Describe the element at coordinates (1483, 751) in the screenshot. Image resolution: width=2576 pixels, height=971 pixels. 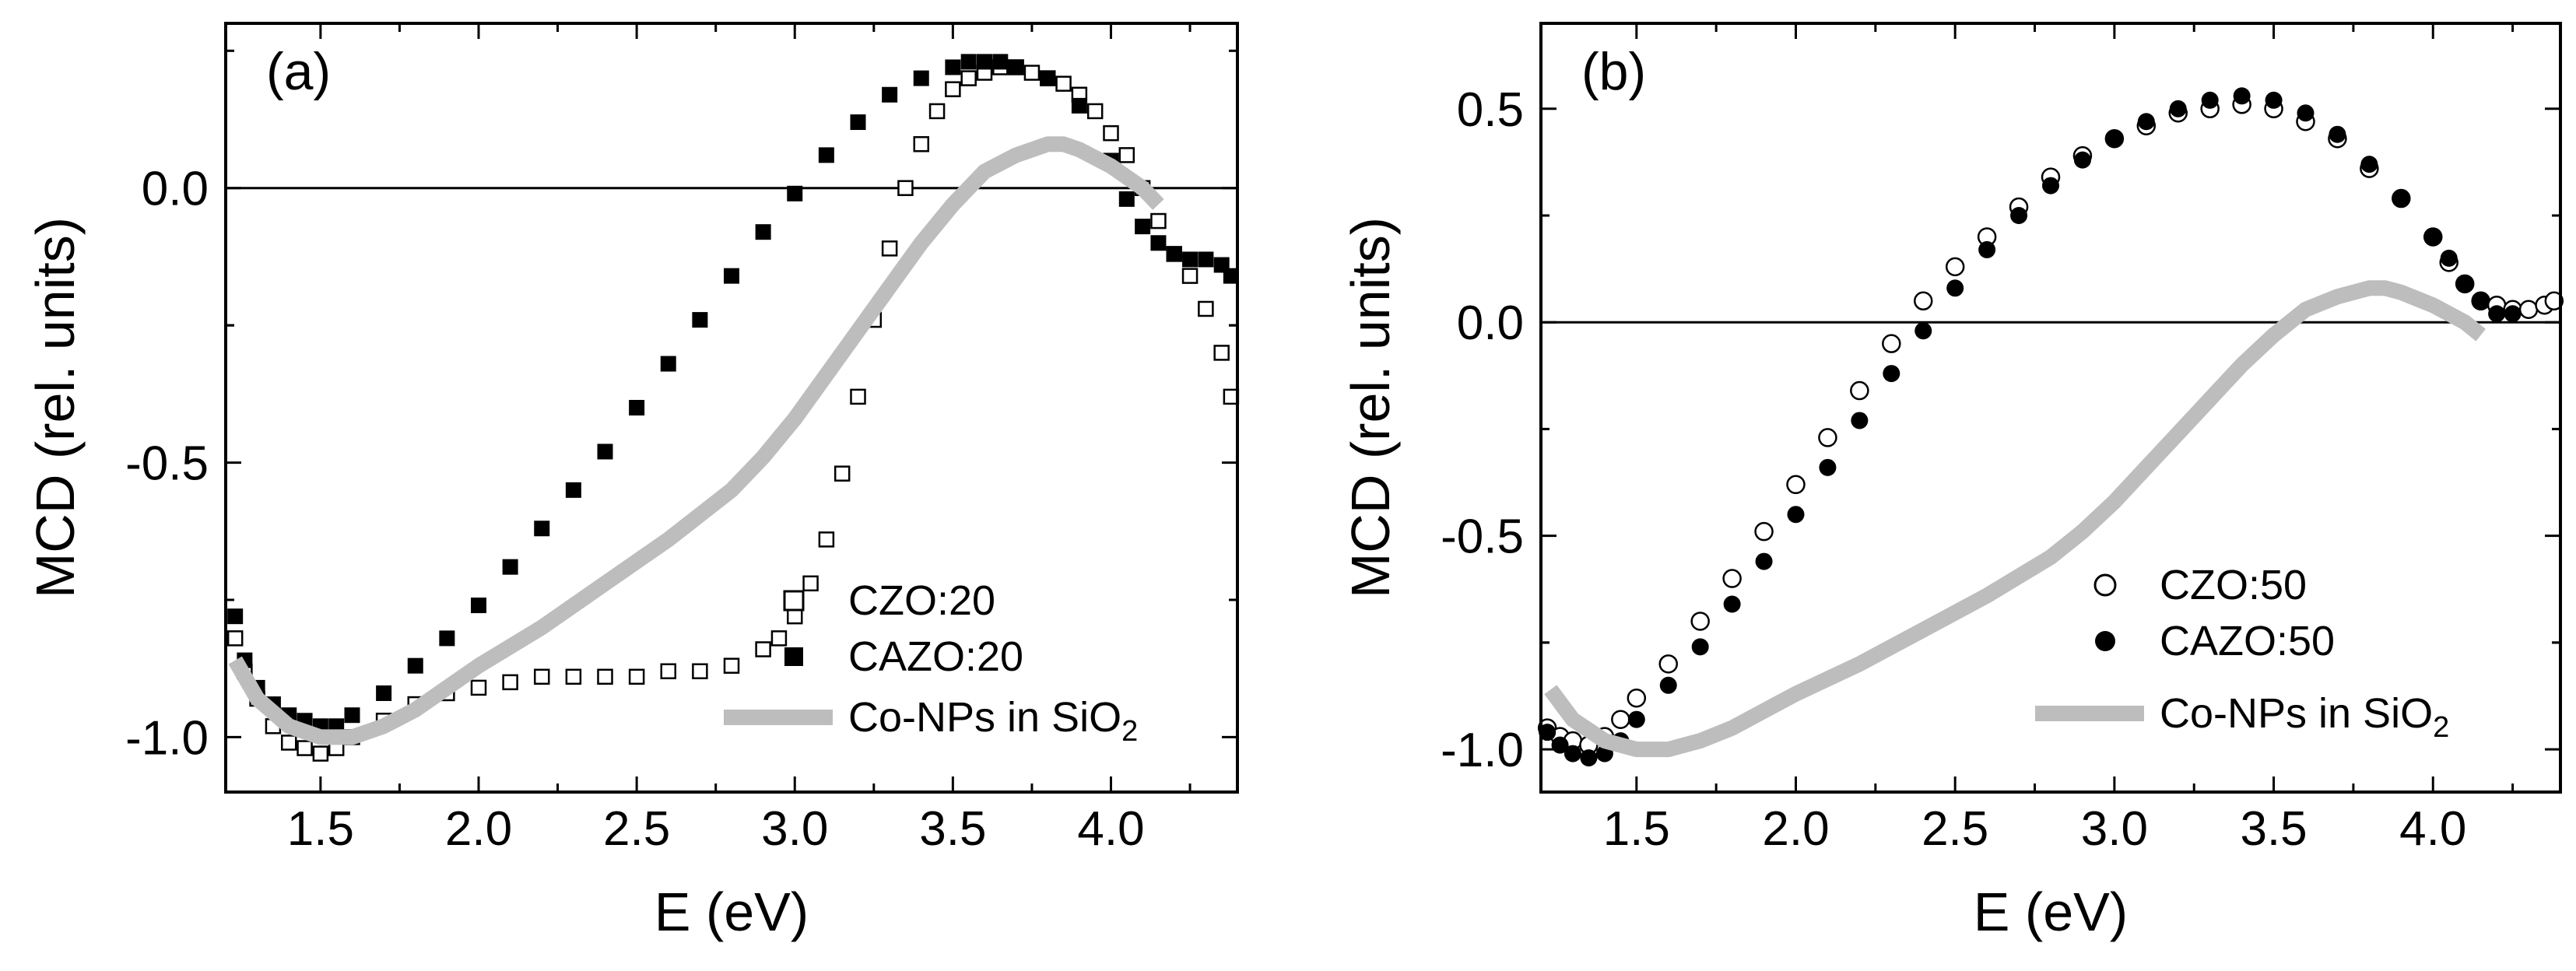
I see `panel-b-y-tick-label-0: -1.0` at that location.